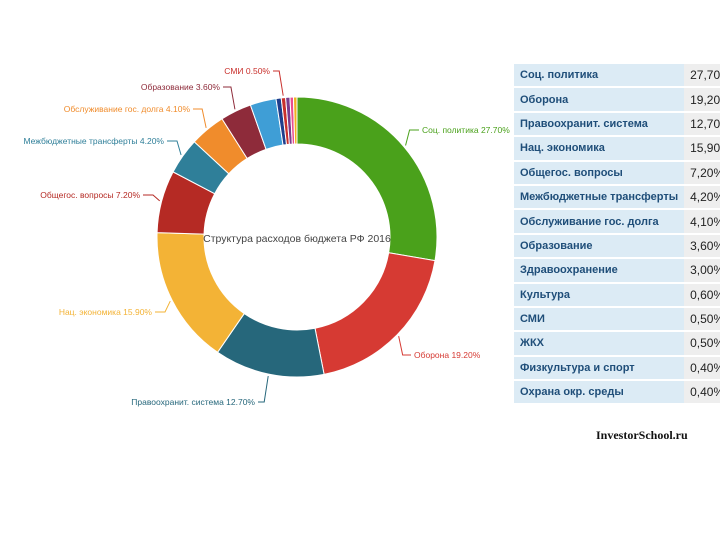 Image resolution: width=720 pixels, height=540 pixels. Describe the element at coordinates (599, 393) in the screenshot. I see `legend-name: Охрана окр. среды` at that location.